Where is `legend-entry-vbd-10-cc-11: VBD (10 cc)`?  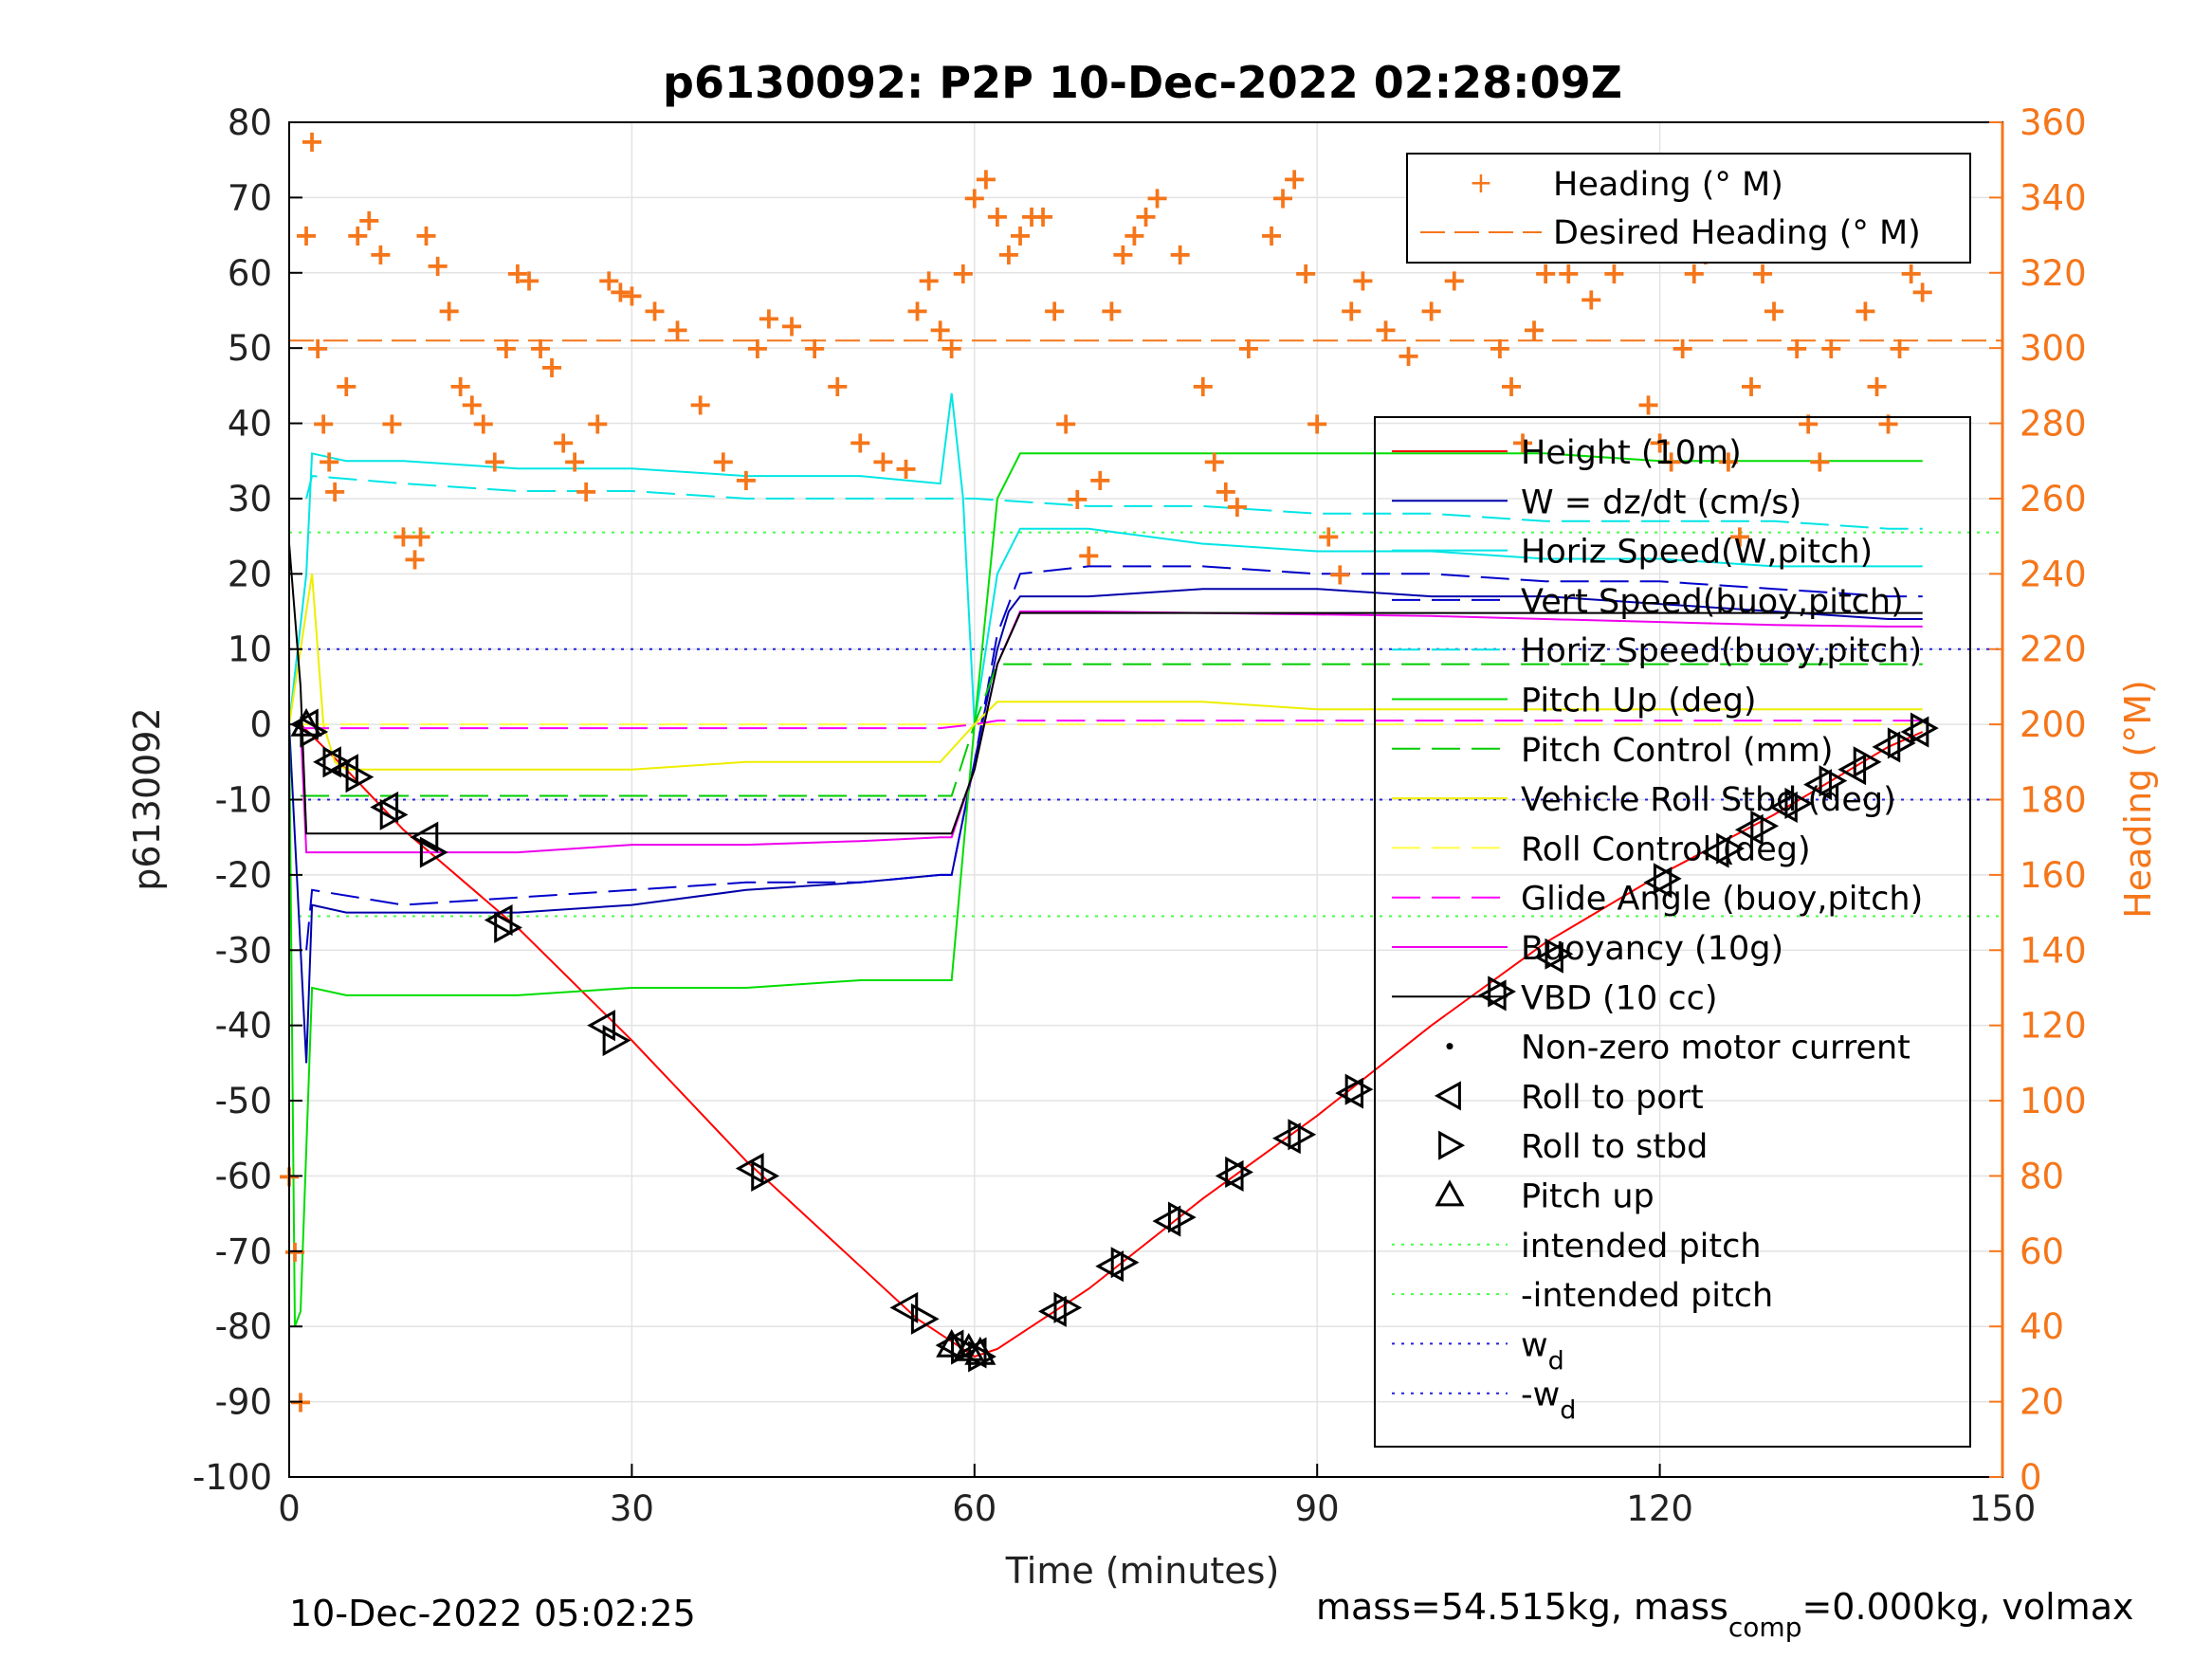 legend-entry-vbd-10-cc-11: VBD (10 cc) is located at coordinates (1555, 998).